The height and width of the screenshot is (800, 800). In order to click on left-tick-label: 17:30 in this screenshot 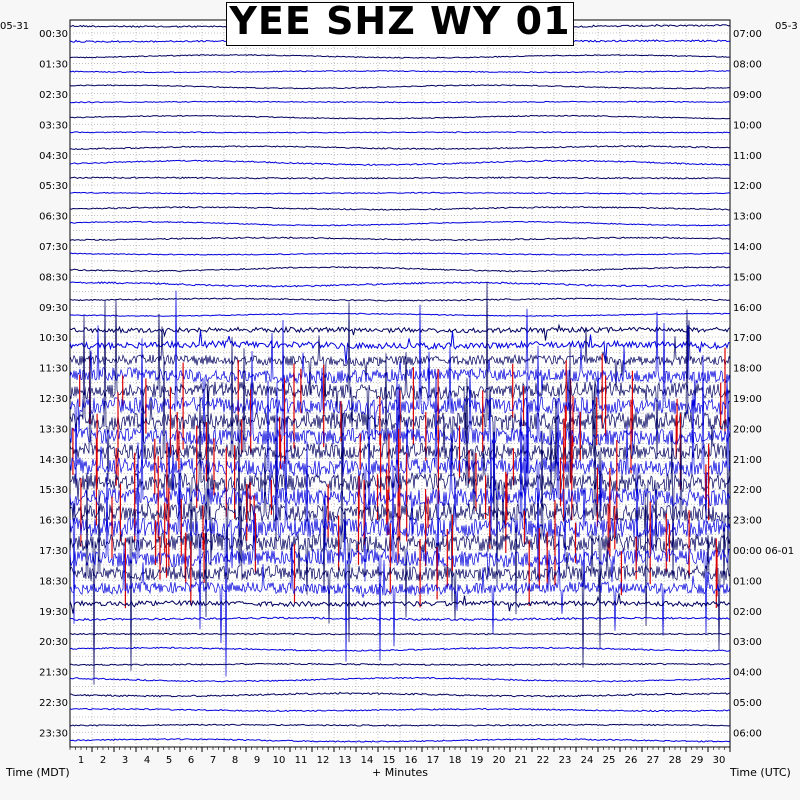, I will do `click(53, 551)`.